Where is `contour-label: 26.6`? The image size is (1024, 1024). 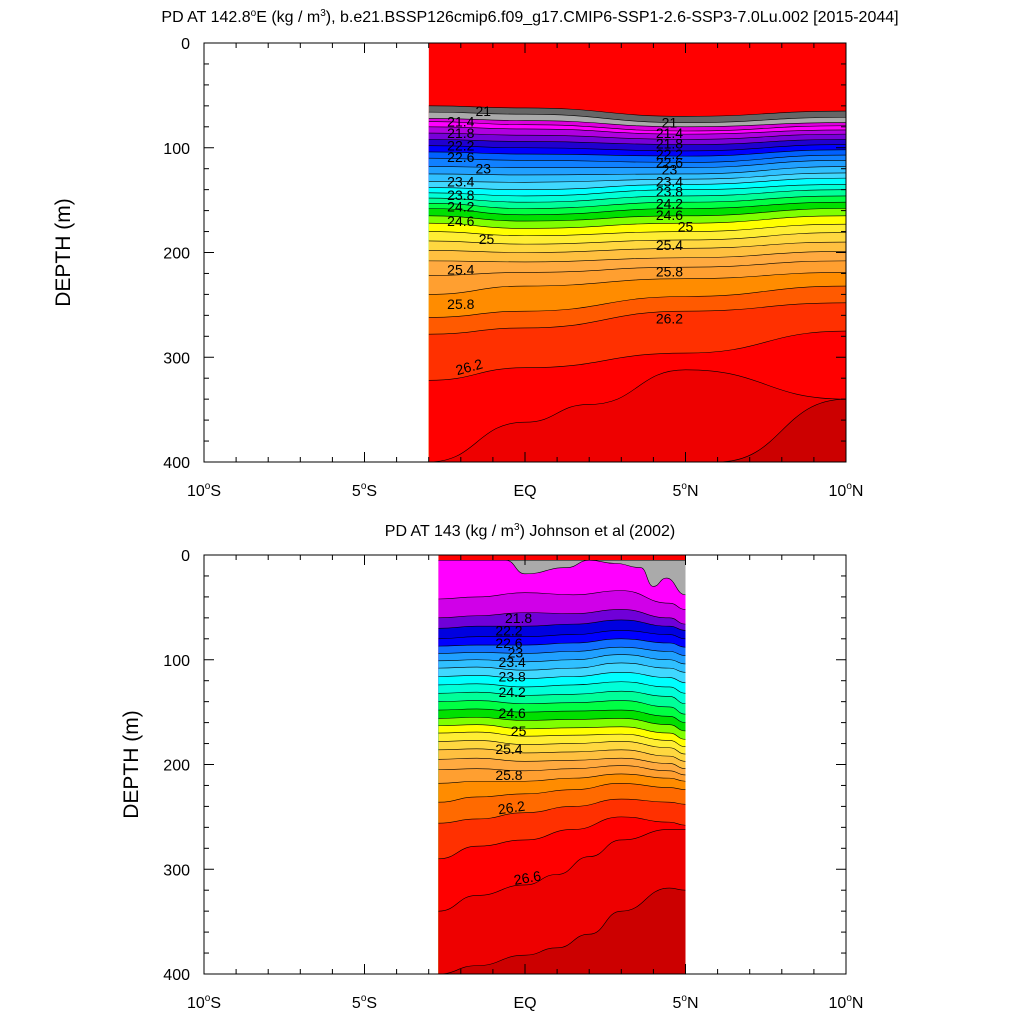
contour-label: 26.6 is located at coordinates (528, 877).